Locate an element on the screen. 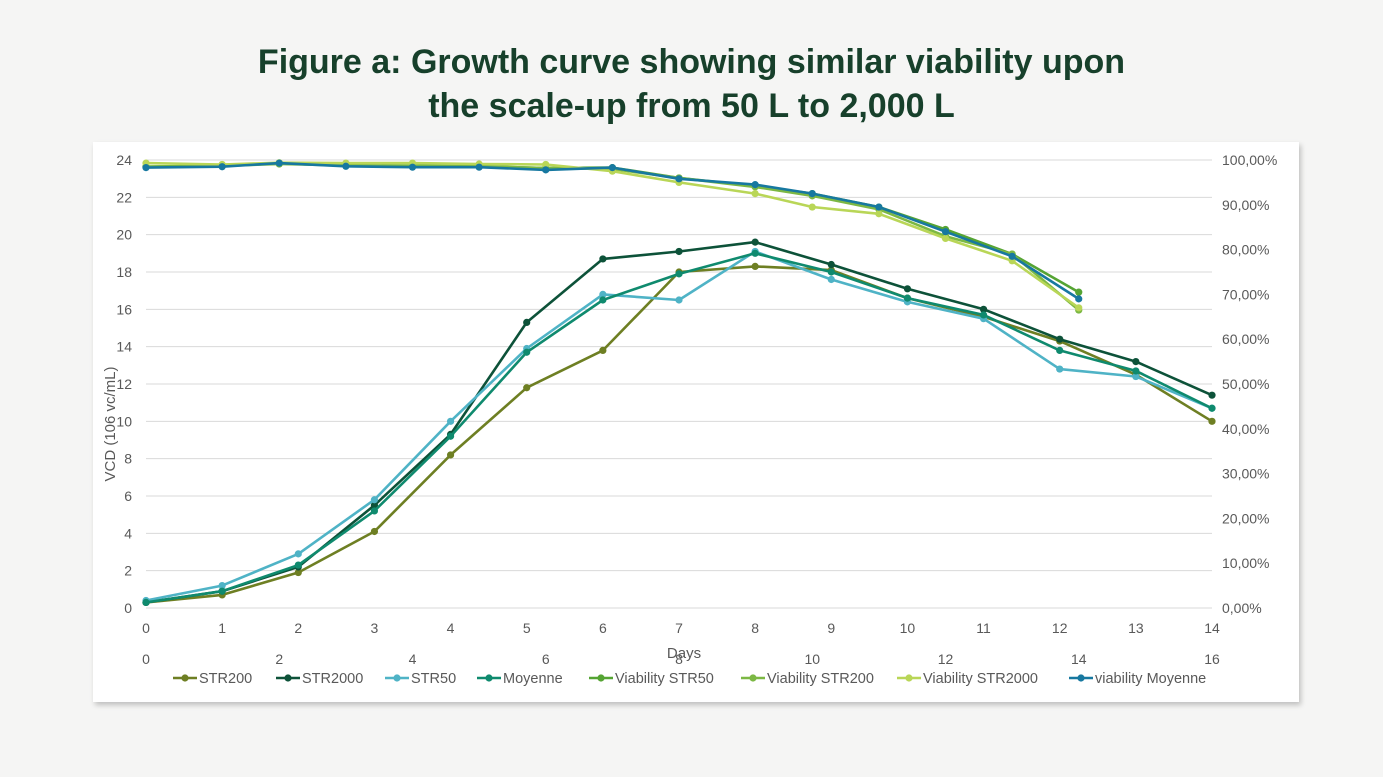 The image size is (1383, 777). y-left-tick-label: 0 is located at coordinates (128, 608).